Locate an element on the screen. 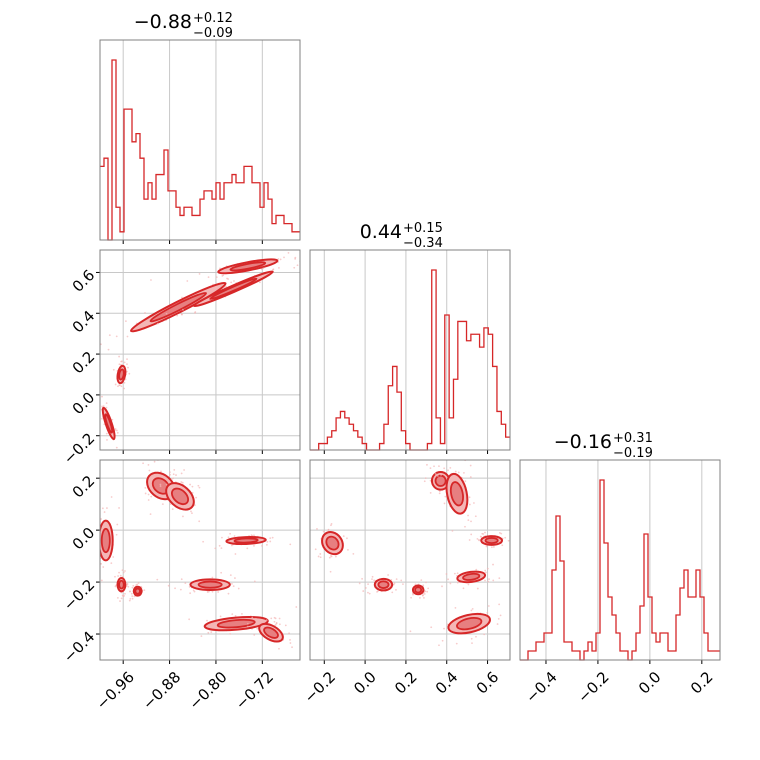 Image resolution: width=760 pixels, height=760 pixels. tick-label-x: −0.2 is located at coordinates (320, 687).